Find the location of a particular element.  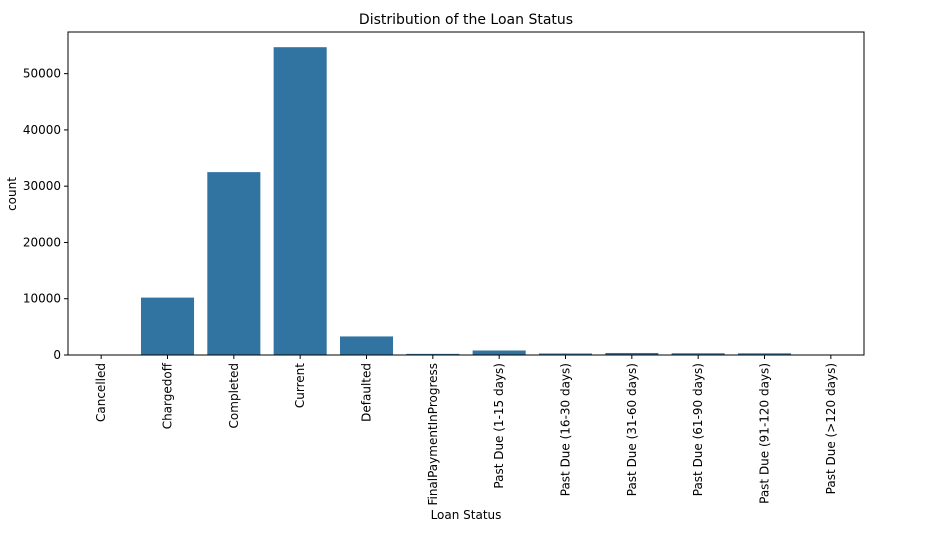

x-tick-label: Cancelled is located at coordinates (101, 392).